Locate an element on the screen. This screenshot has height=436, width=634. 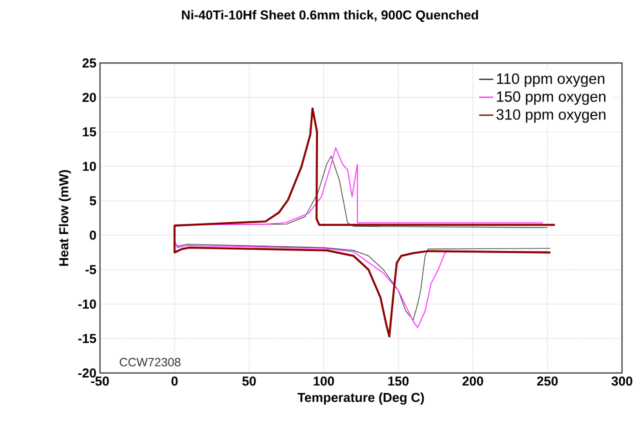
y-tick-label: -15 is located at coordinates (87, 339).